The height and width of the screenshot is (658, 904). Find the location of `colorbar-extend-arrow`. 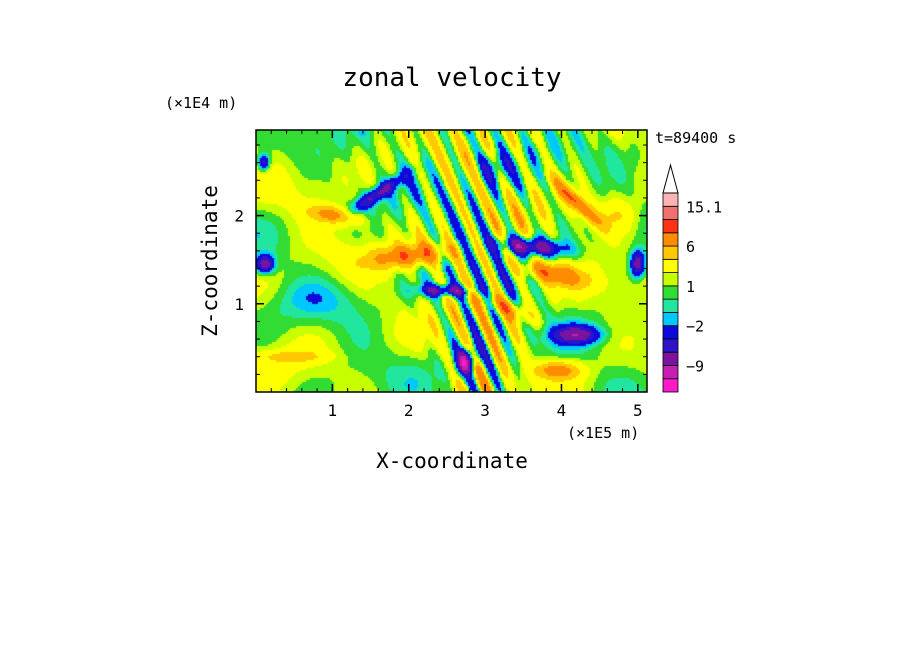

colorbar-extend-arrow is located at coordinates (670, 178).